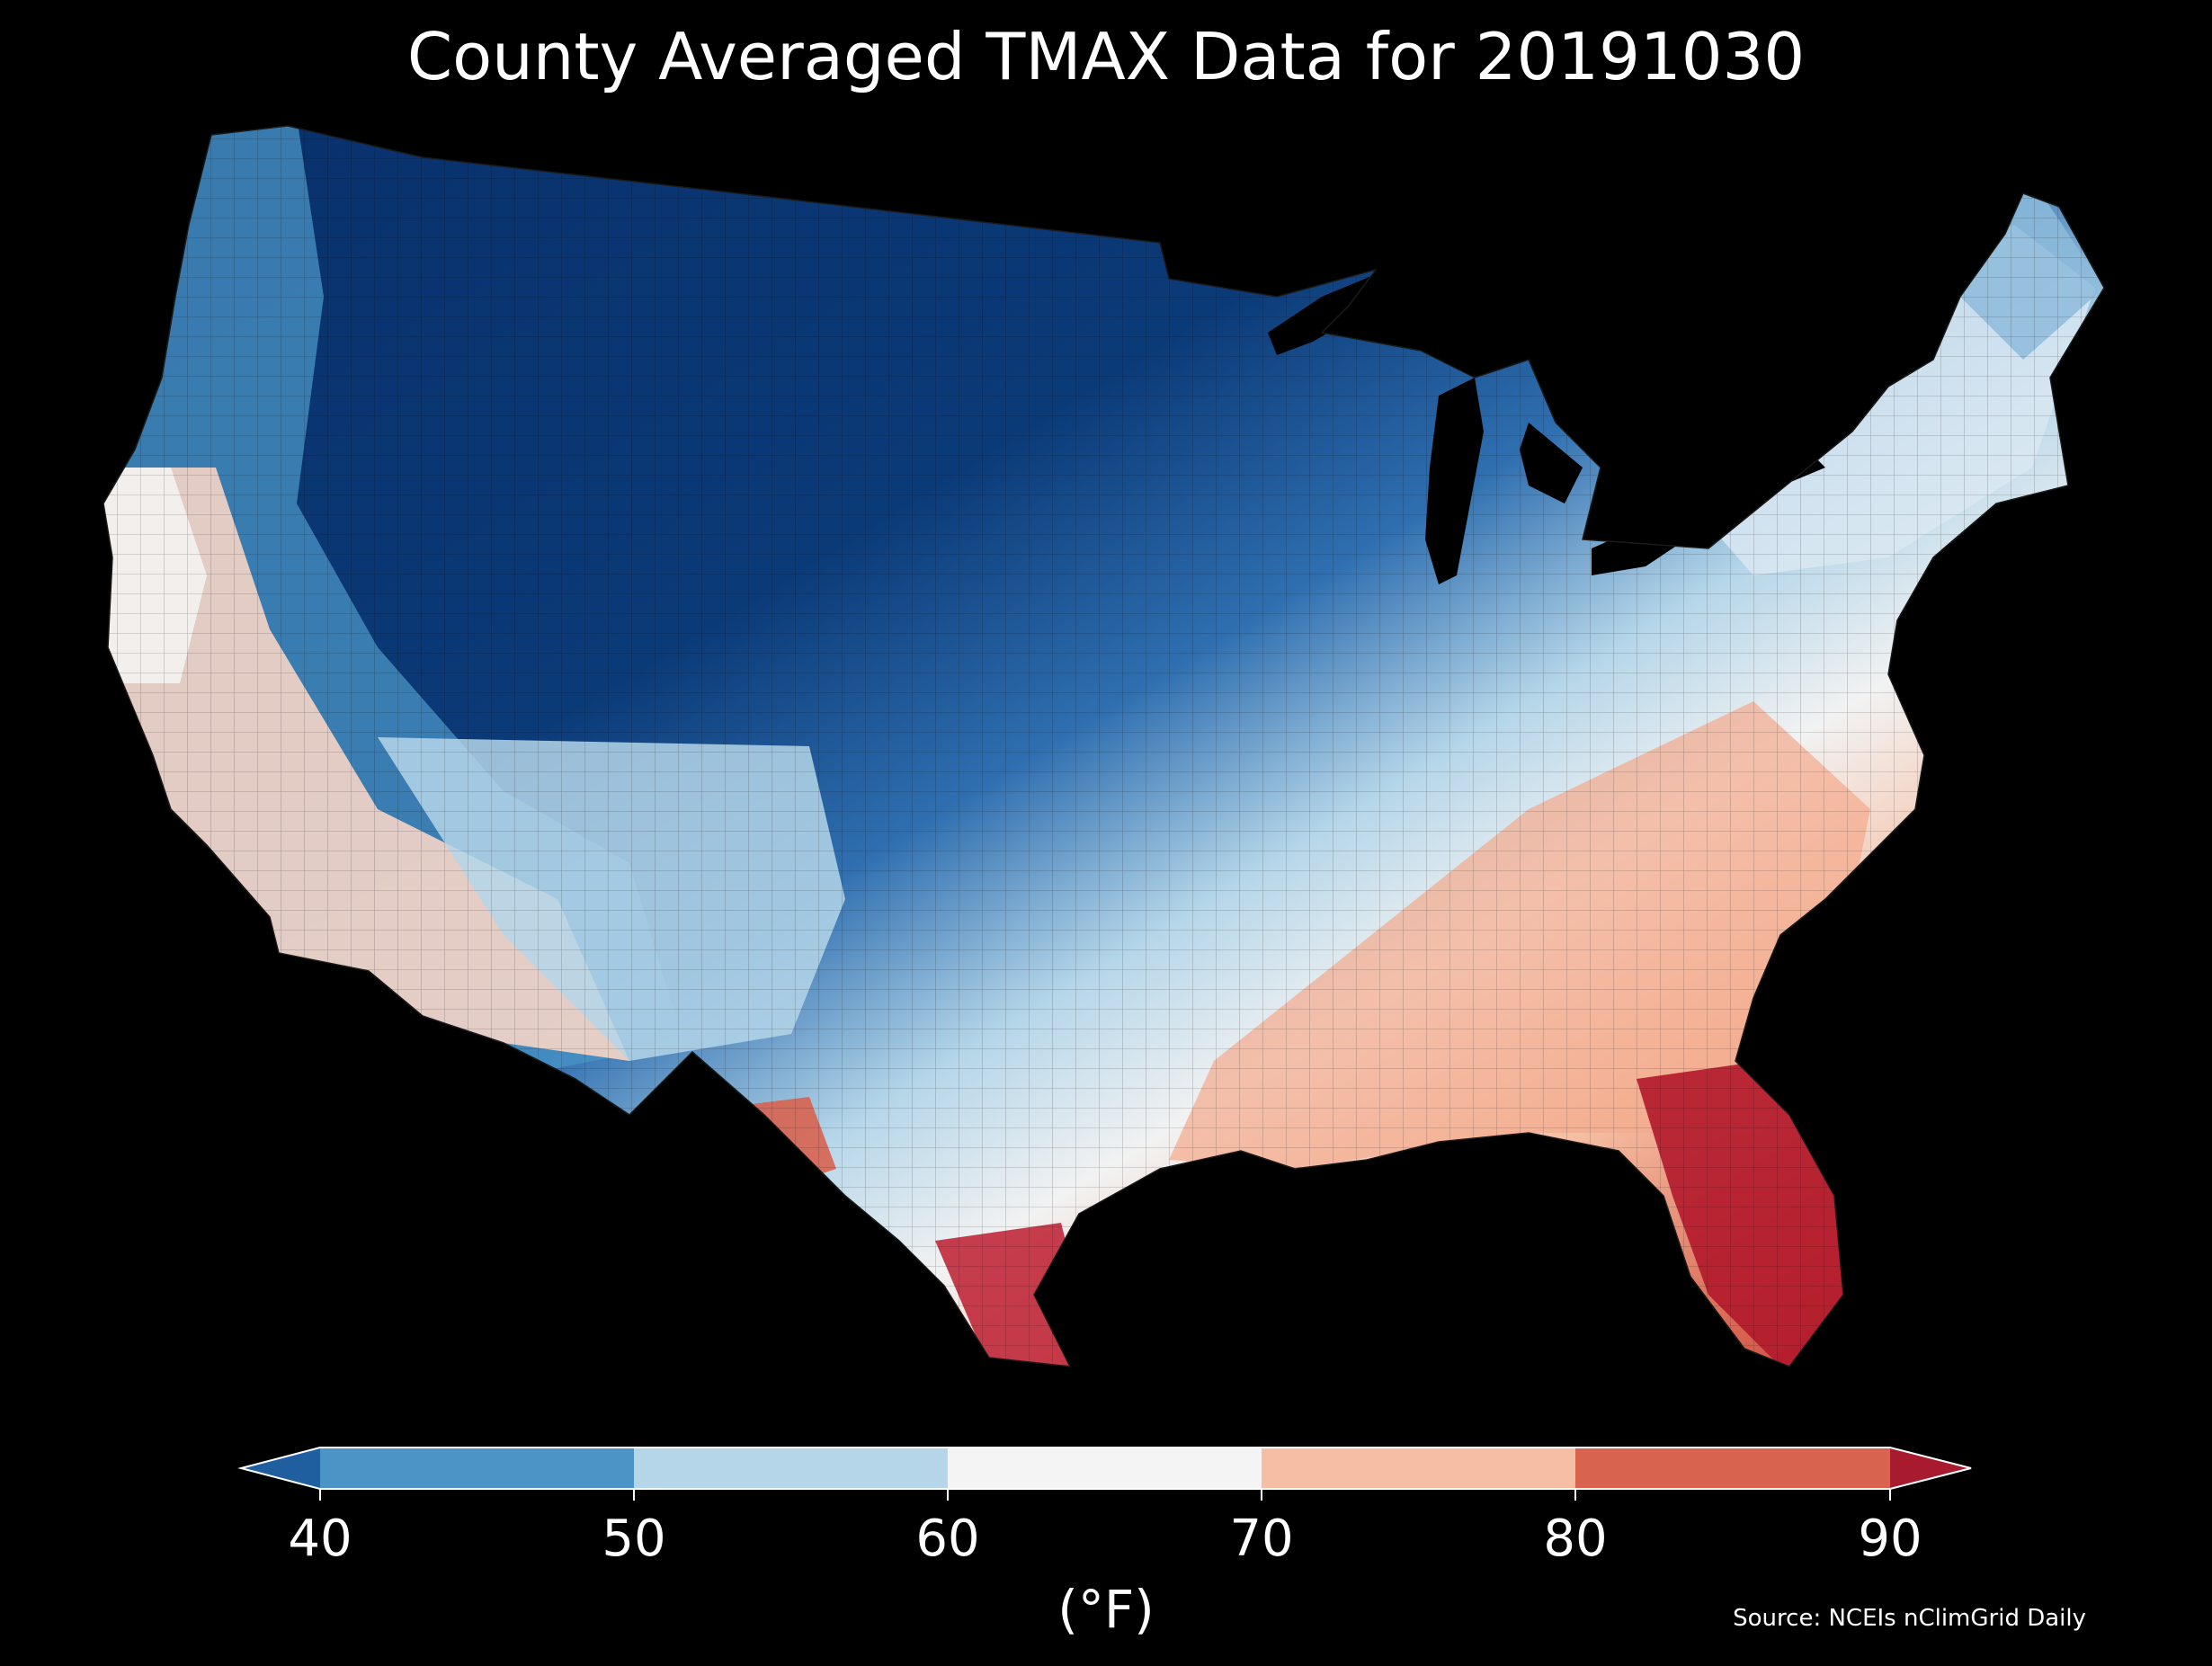  Describe the element at coordinates (947, 1539) in the screenshot. I see `colorbar-tick-label: 60` at that location.